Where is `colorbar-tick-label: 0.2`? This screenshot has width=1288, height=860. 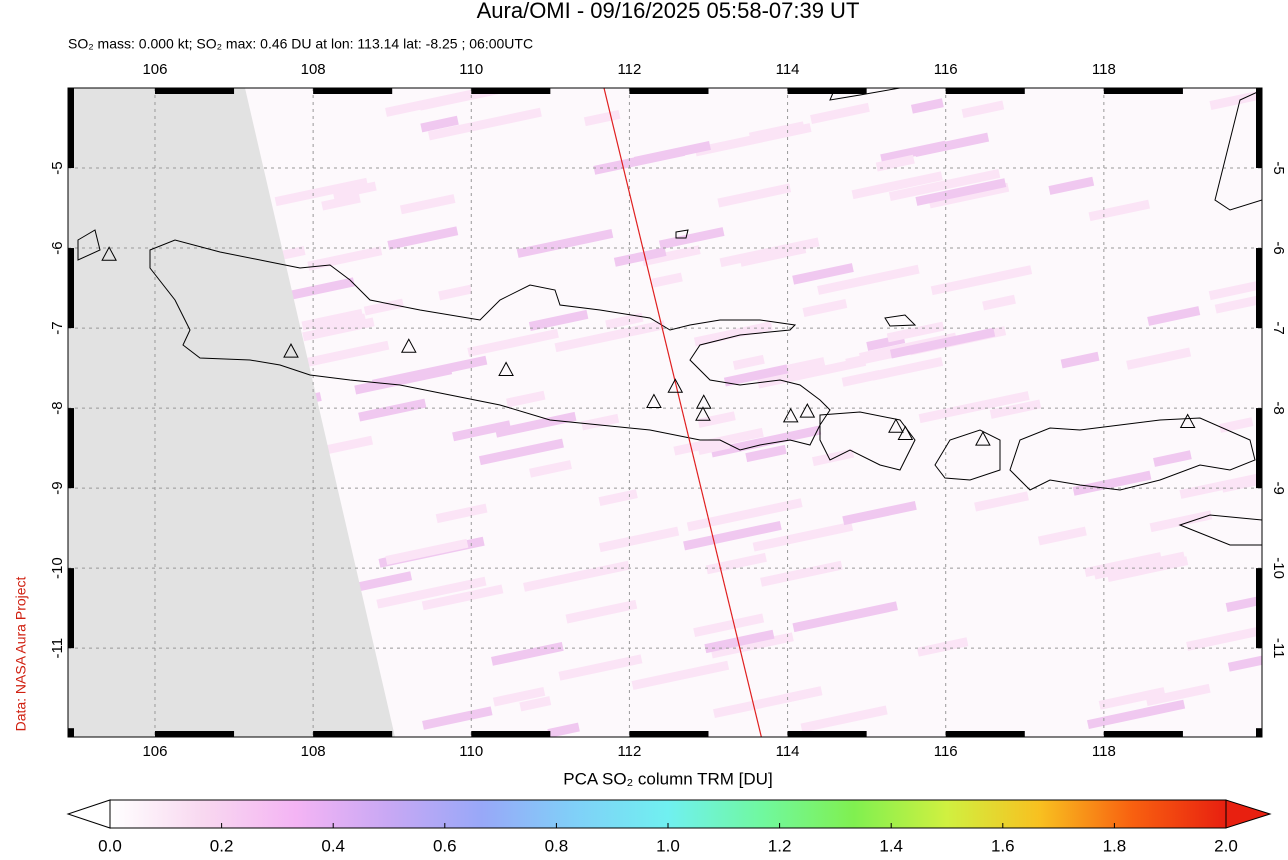
colorbar-tick-label: 0.2 is located at coordinates (222, 845).